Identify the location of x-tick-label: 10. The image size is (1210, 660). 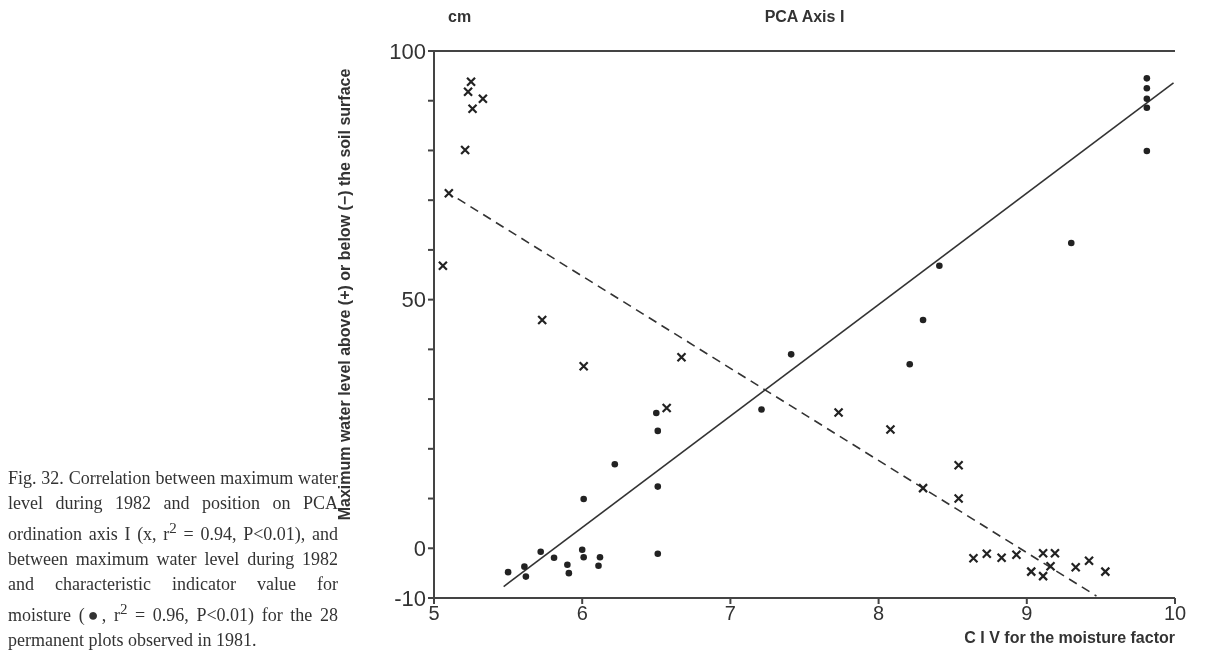
(1175, 613).